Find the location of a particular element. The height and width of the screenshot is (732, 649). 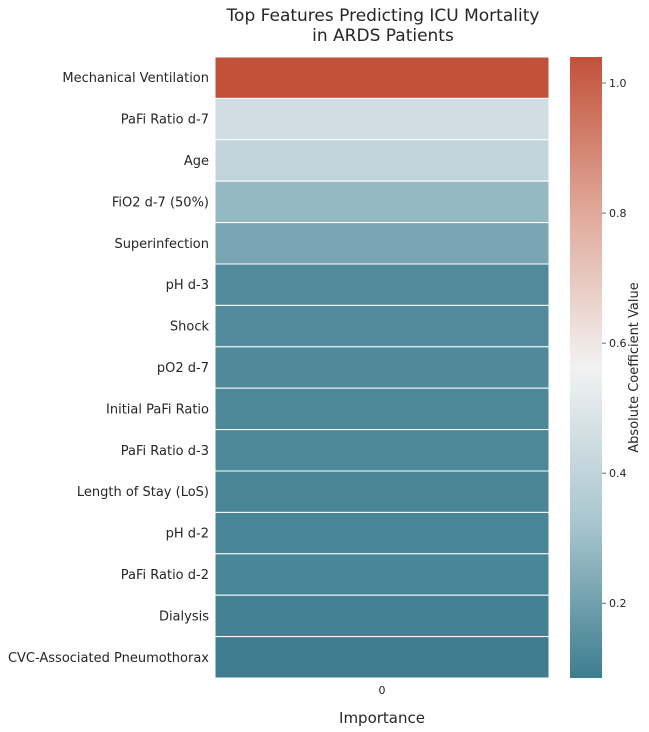

colorbar-tick-label: 0.8 is located at coordinates (618, 213).